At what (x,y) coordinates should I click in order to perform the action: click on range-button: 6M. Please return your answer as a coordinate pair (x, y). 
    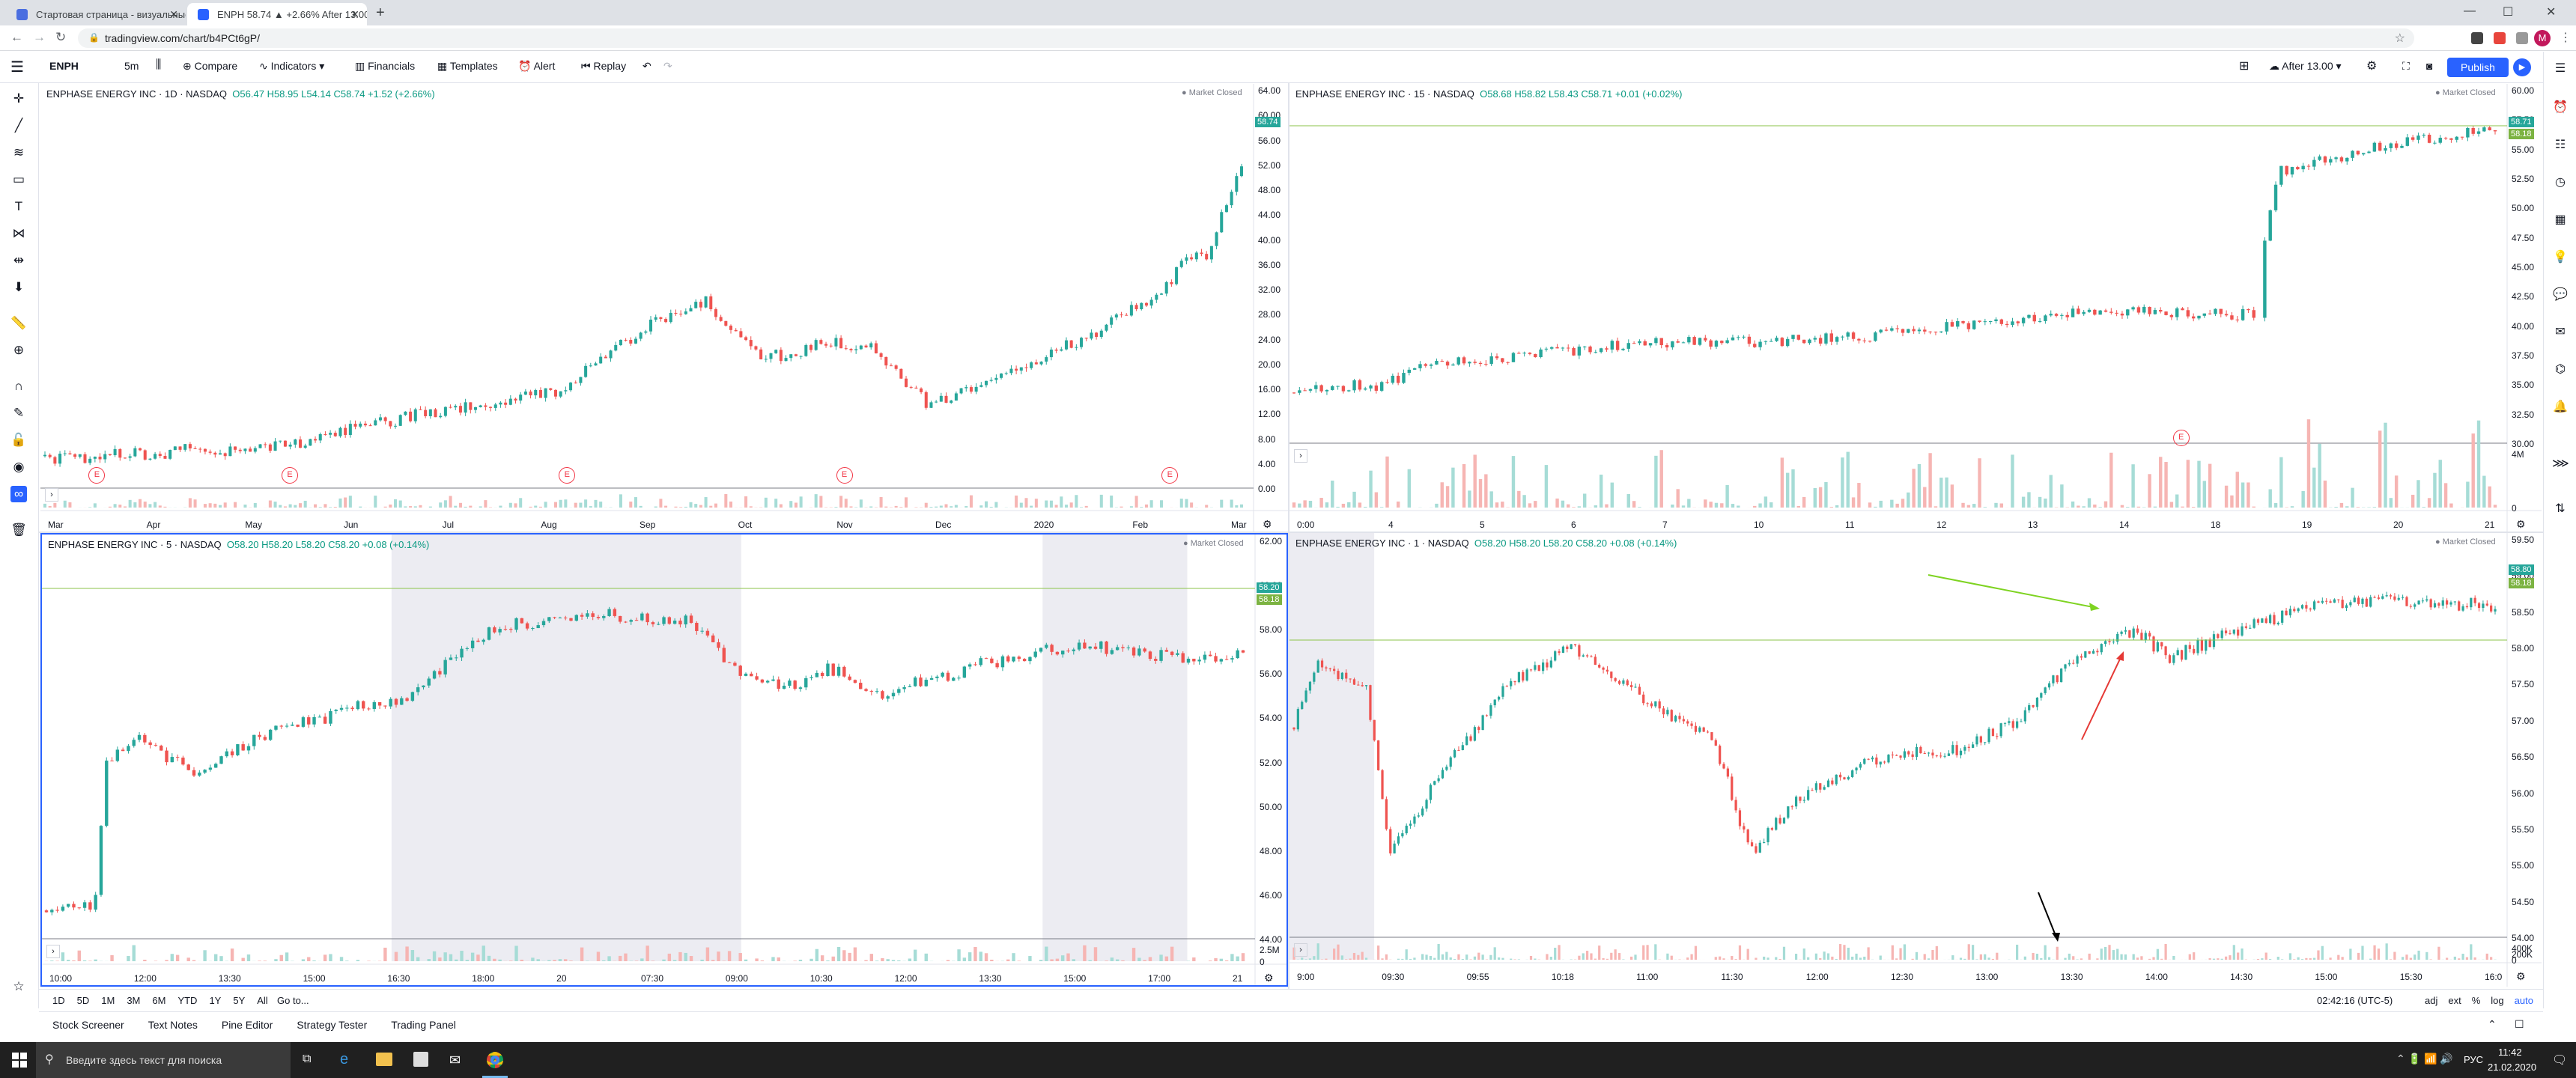
    Looking at the image, I should click on (159, 1000).